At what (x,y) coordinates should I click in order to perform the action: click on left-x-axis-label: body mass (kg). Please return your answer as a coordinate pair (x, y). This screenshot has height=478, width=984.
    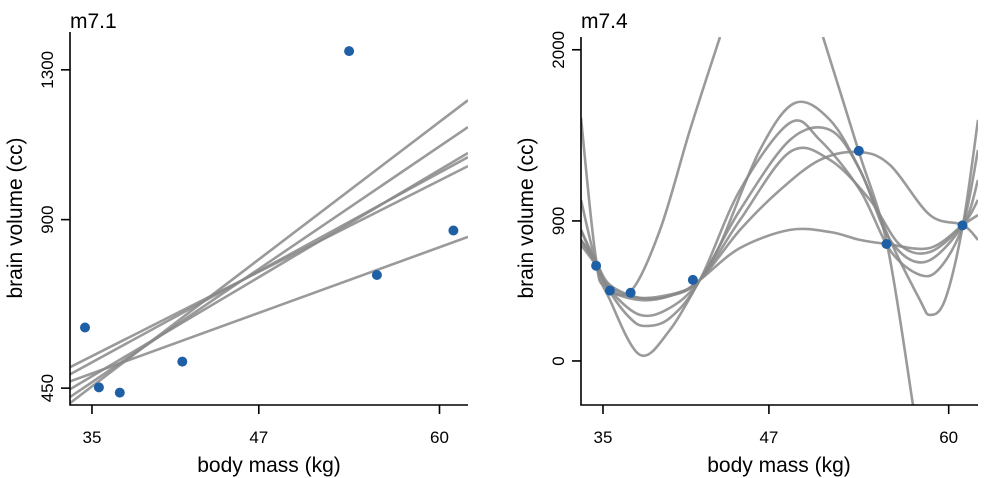
    Looking at the image, I should click on (269, 465).